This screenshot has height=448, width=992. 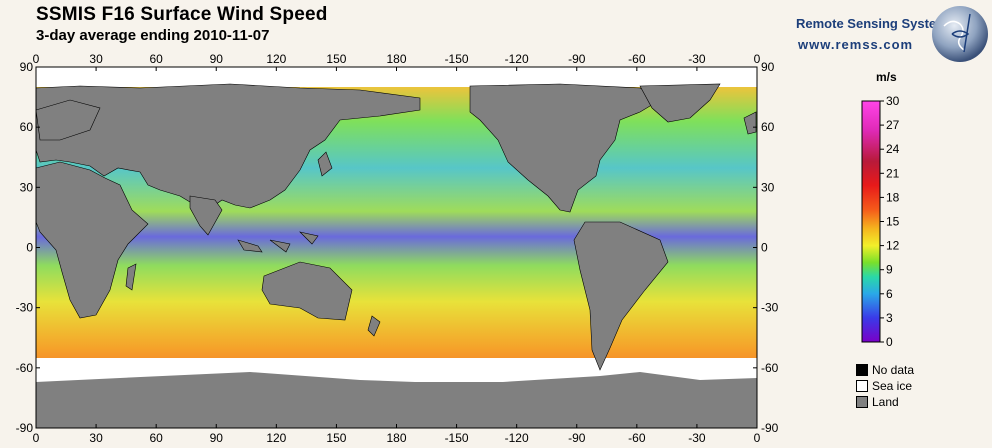 What do you see at coordinates (336, 59) in the screenshot?
I see `x-tick-label-top: 150` at bounding box center [336, 59].